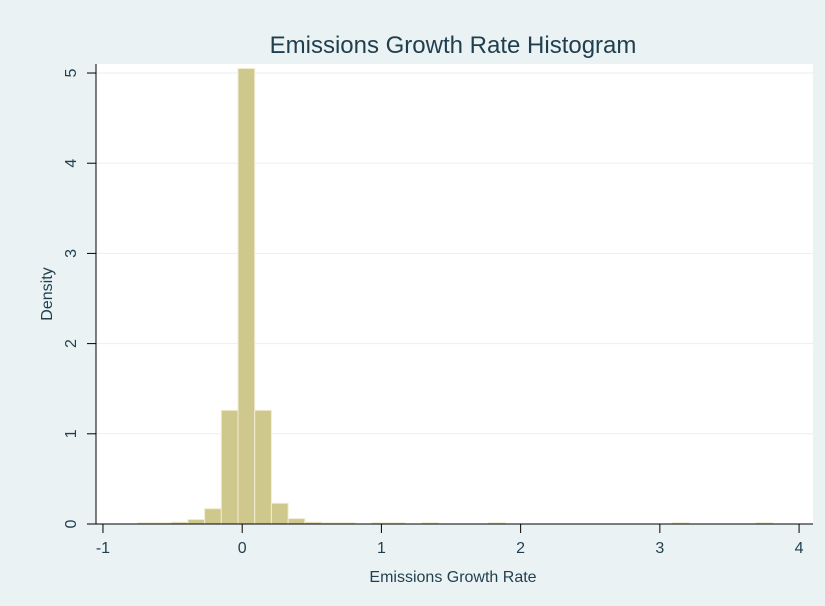 The width and height of the screenshot is (825, 606). Describe the element at coordinates (103, 548) in the screenshot. I see `x-tick-label-0: -1` at that location.